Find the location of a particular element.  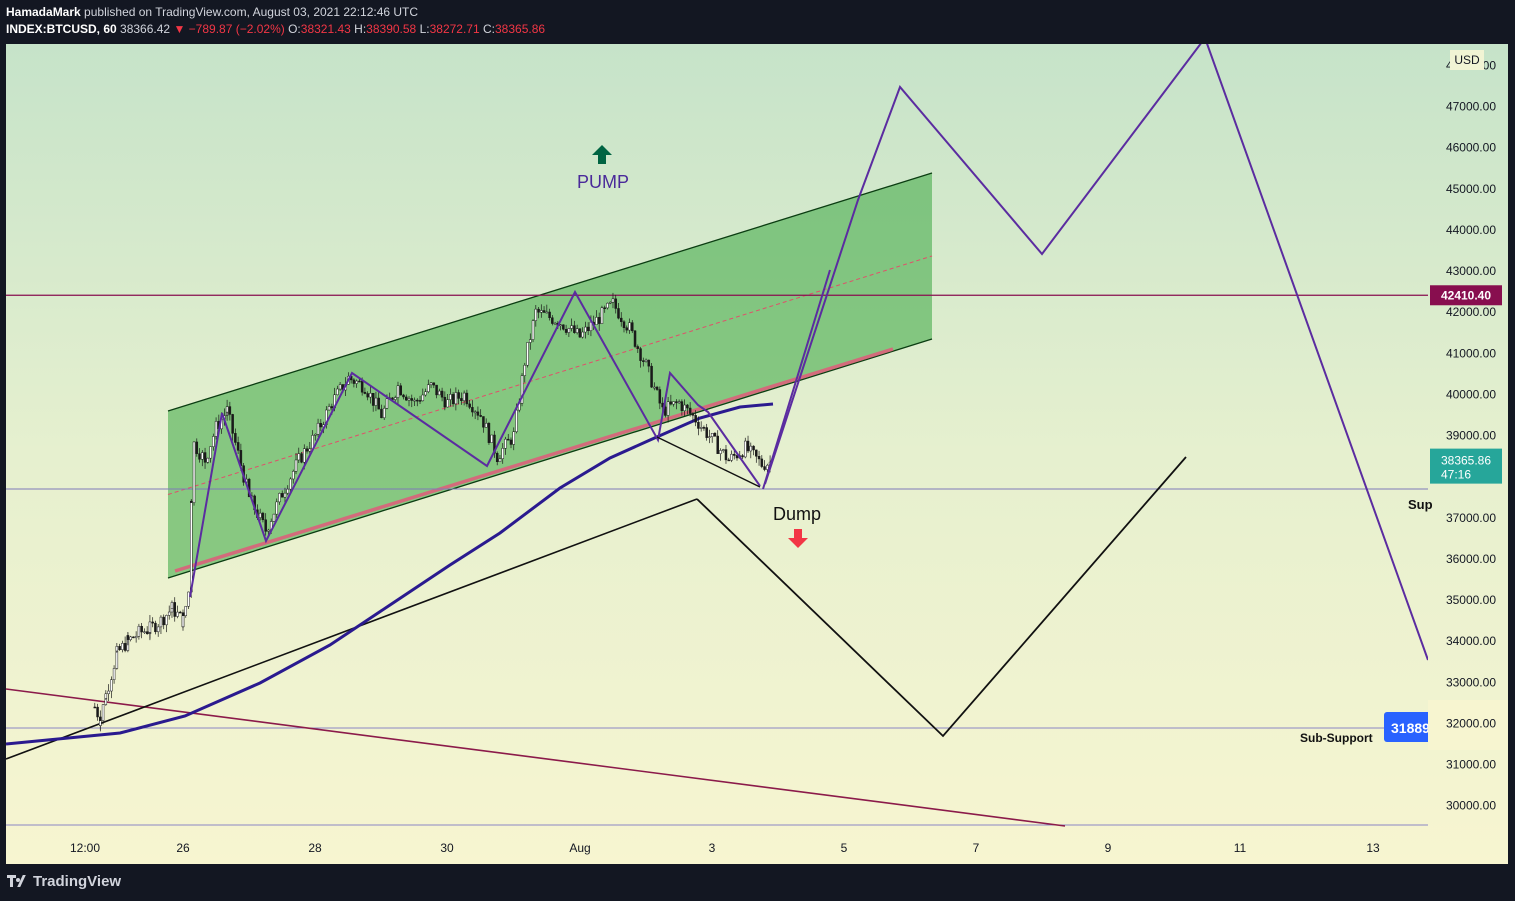

time-tick-label: 3 is located at coordinates (712, 848).